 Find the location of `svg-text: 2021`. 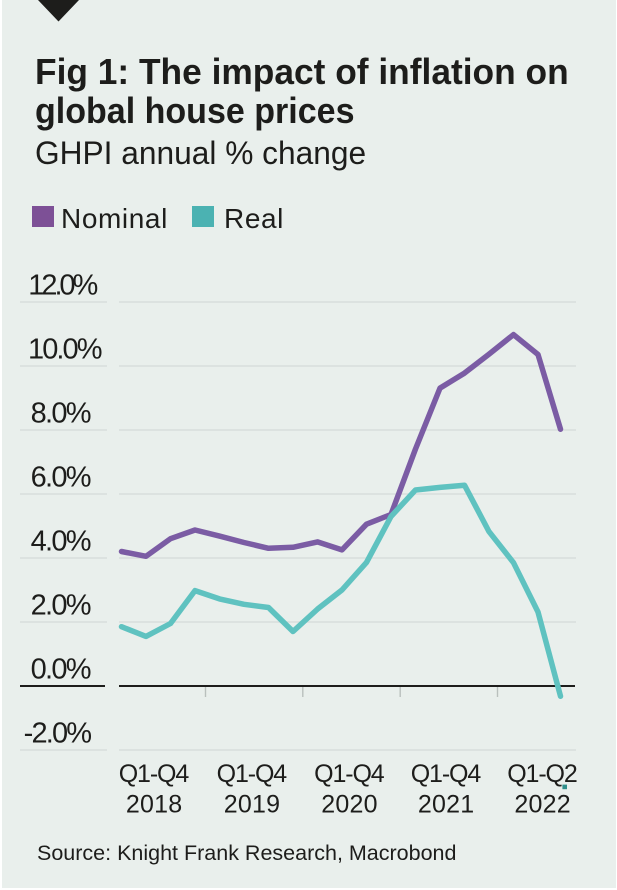

svg-text: 2021 is located at coordinates (446, 805).